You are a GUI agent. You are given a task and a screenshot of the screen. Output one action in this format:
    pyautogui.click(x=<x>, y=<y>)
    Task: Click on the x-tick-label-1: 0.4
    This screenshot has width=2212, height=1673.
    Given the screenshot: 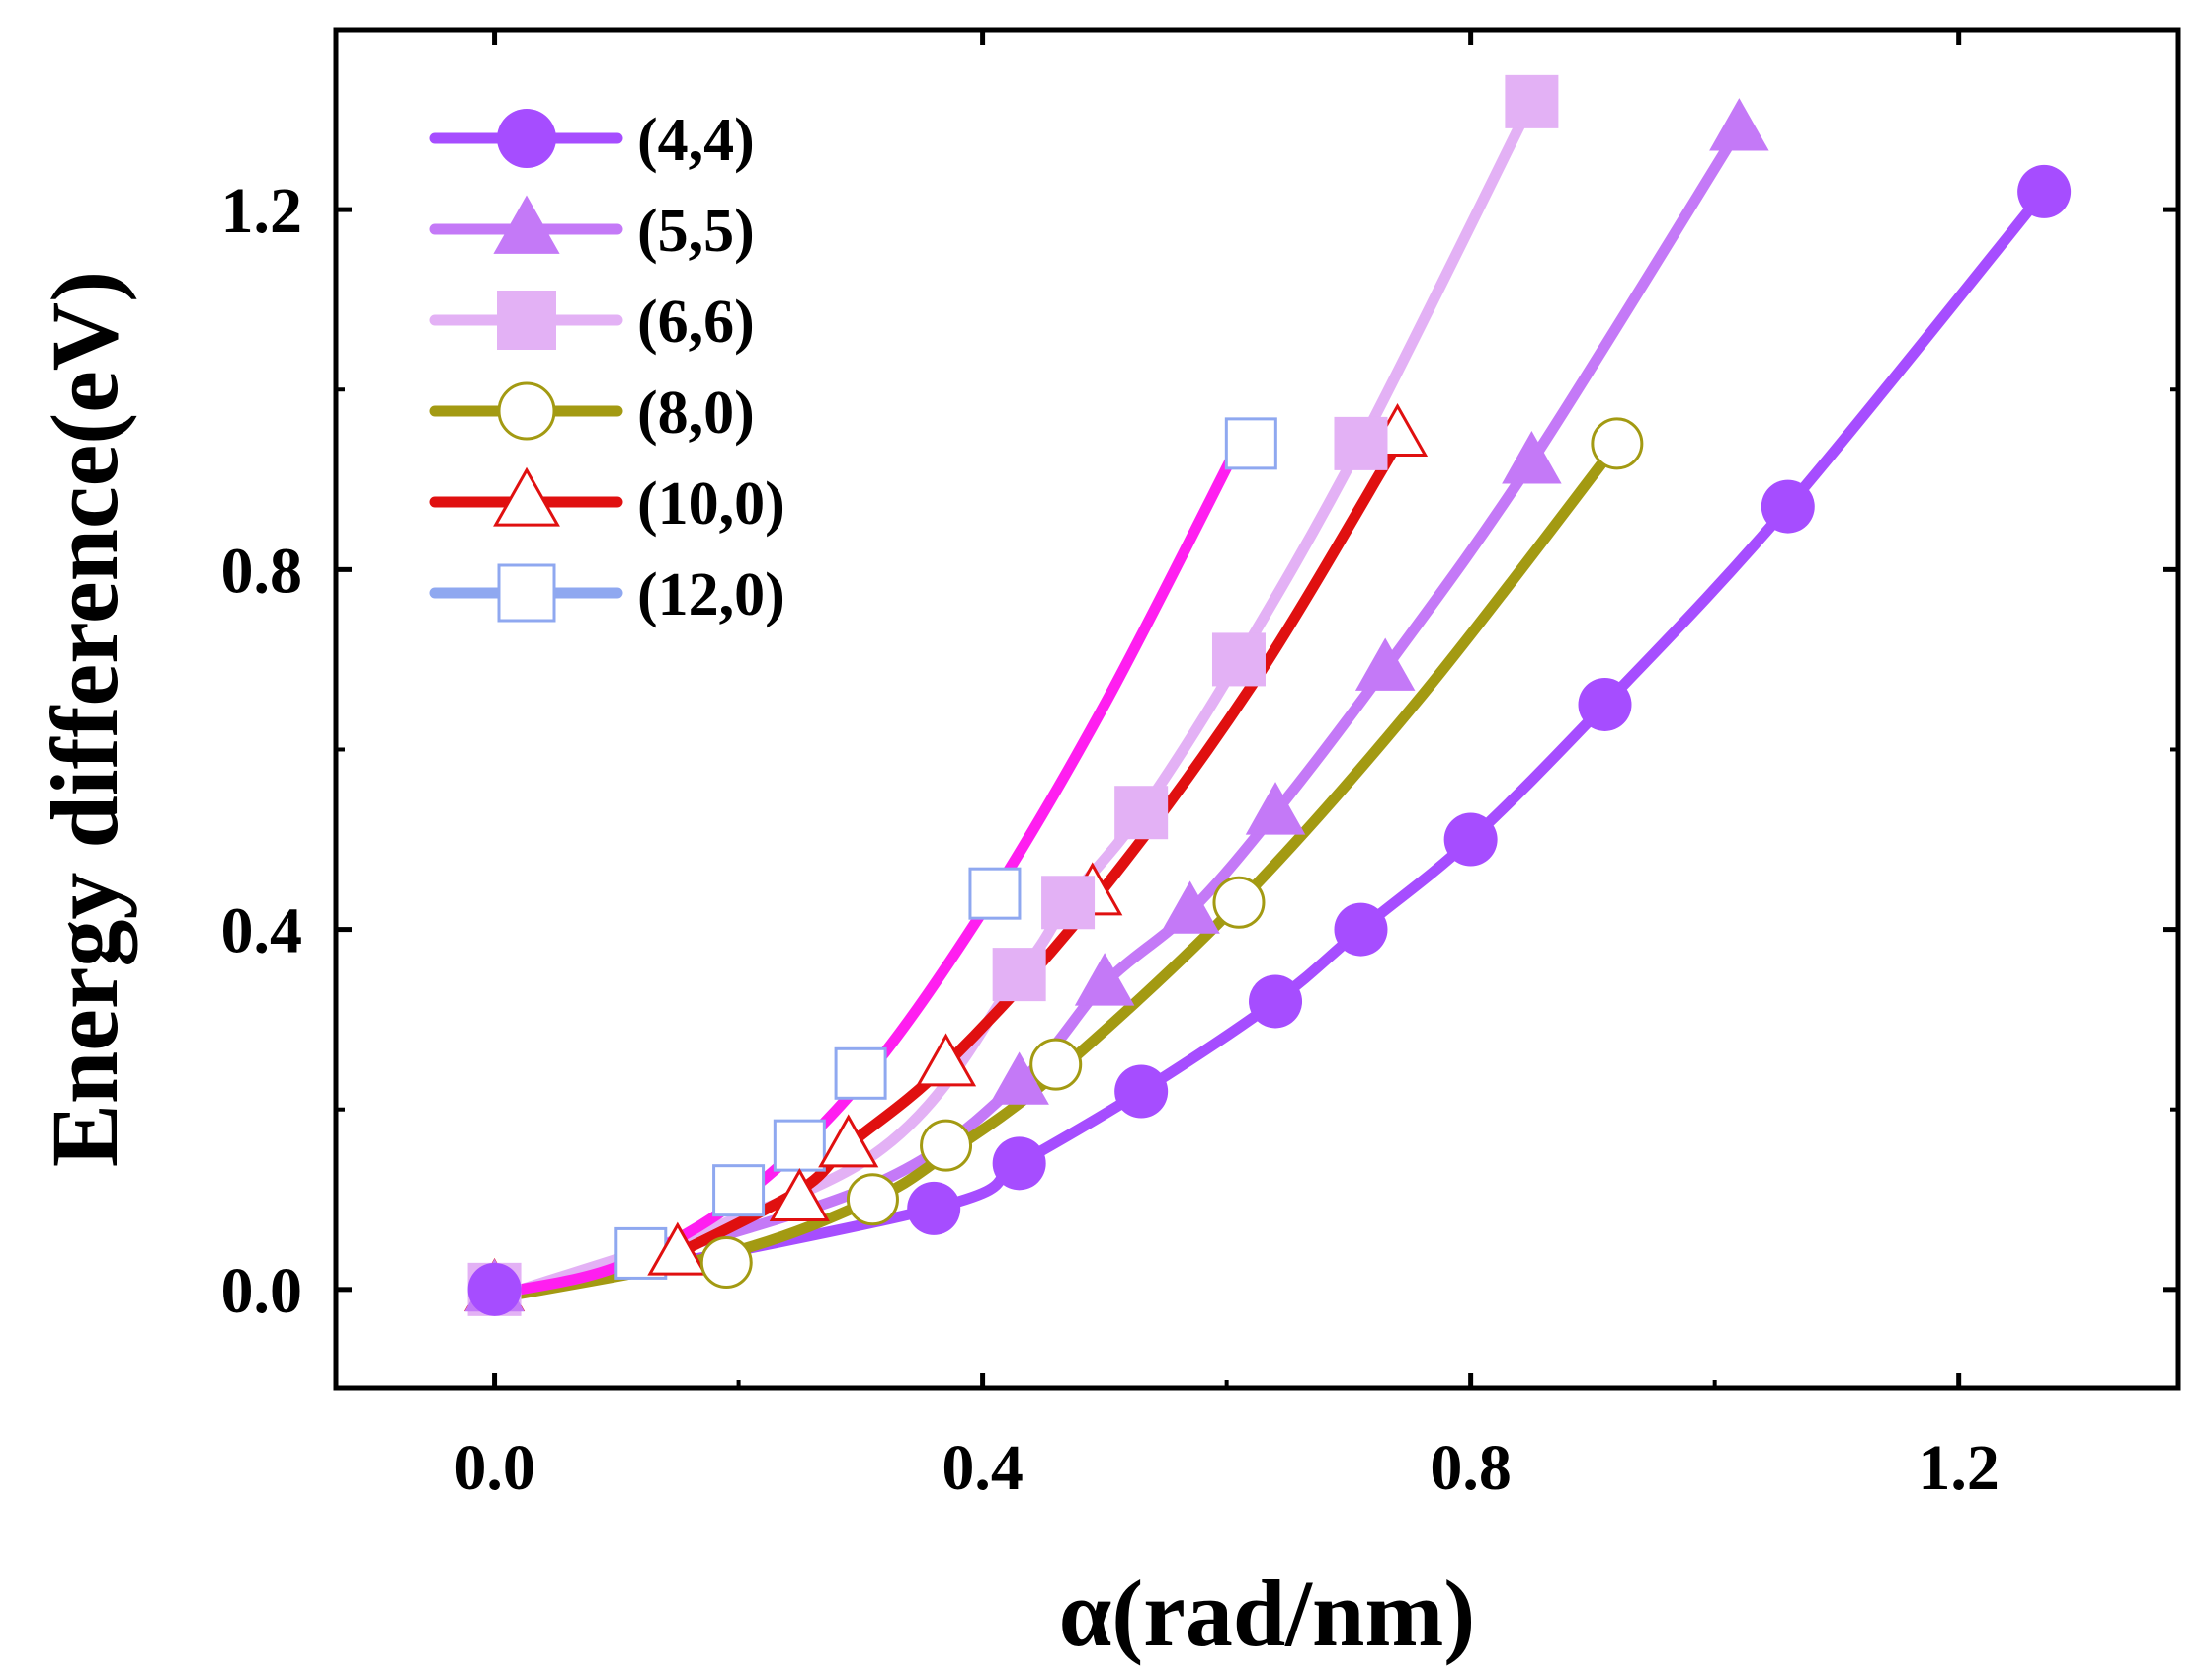 What is the action you would take?
    pyautogui.click(x=983, y=1468)
    